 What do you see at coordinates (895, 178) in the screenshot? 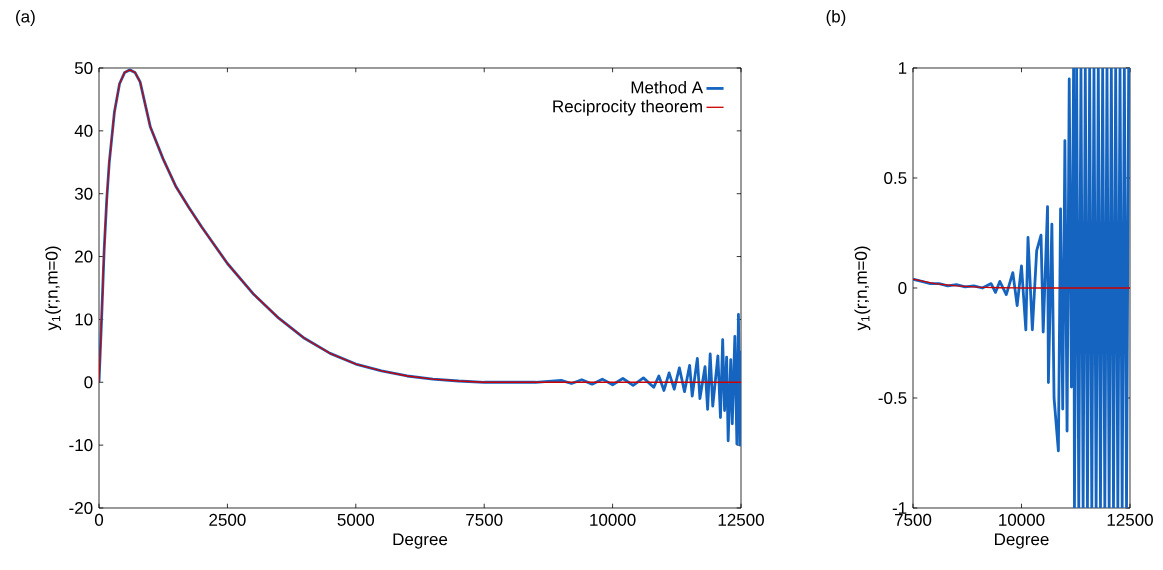
I see `y-tick-label: 0.5` at bounding box center [895, 178].